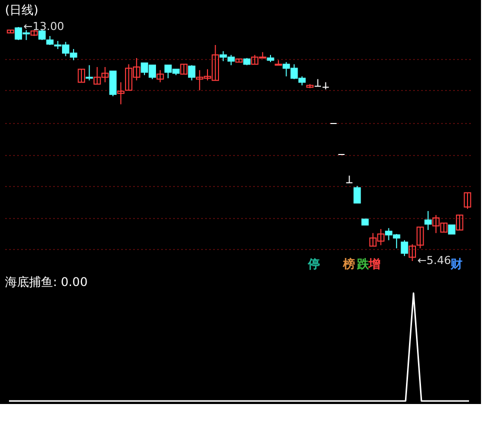 The image size is (487, 424). I want to click on annotation: 停, so click(313, 264).